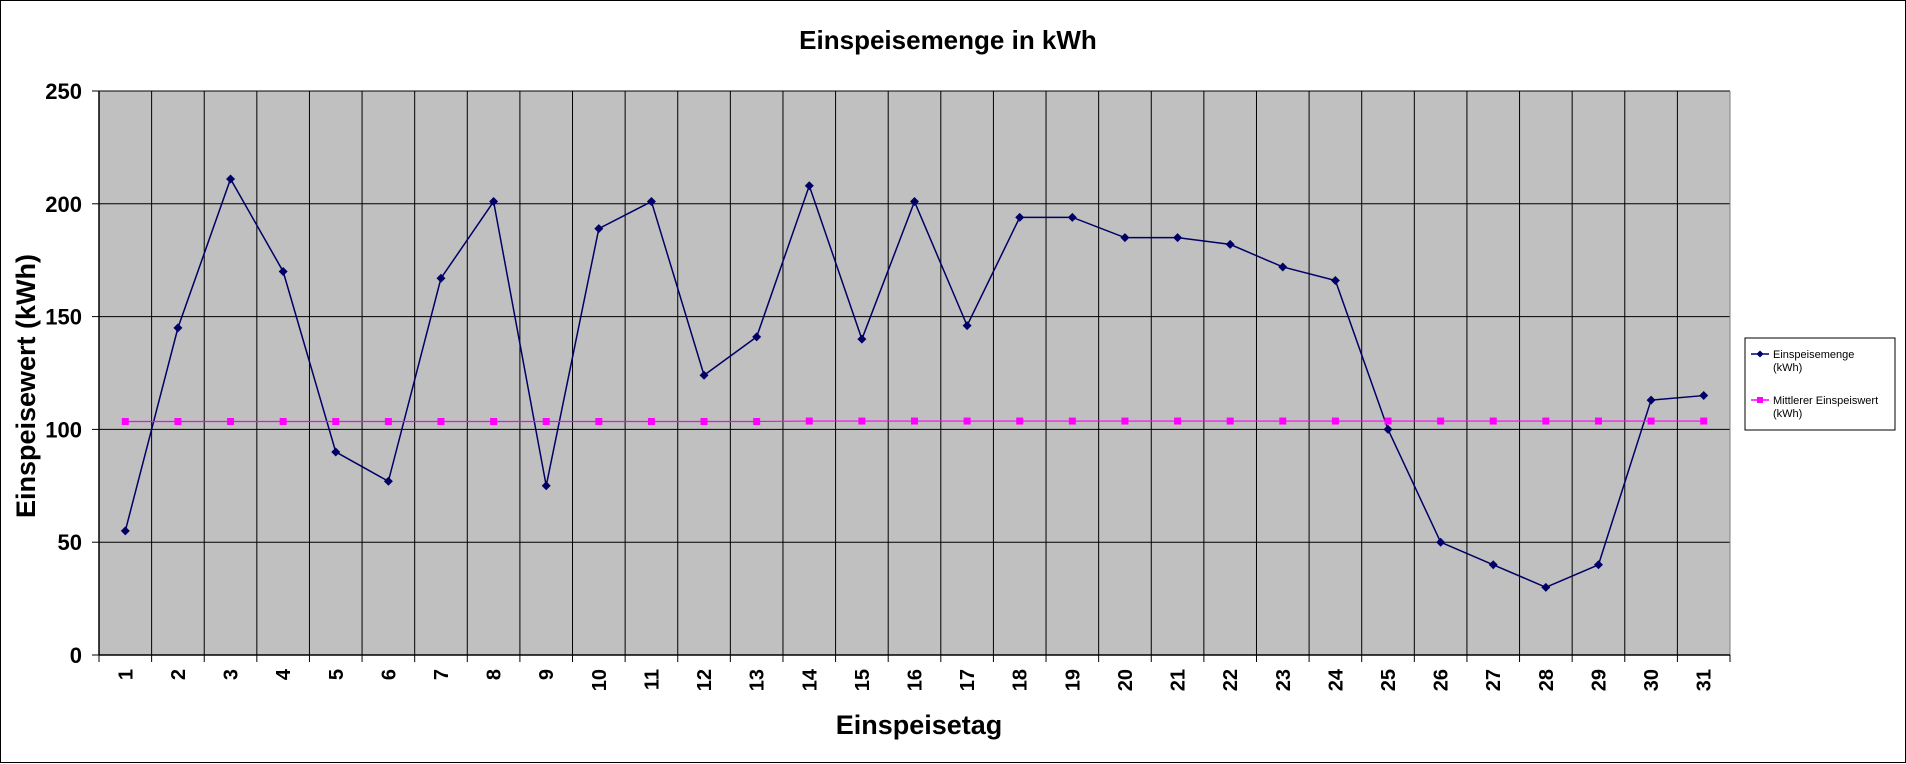 Image resolution: width=1906 pixels, height=764 pixels. Describe the element at coordinates (600, 680) in the screenshot. I see `x-tick-label: 10` at that location.